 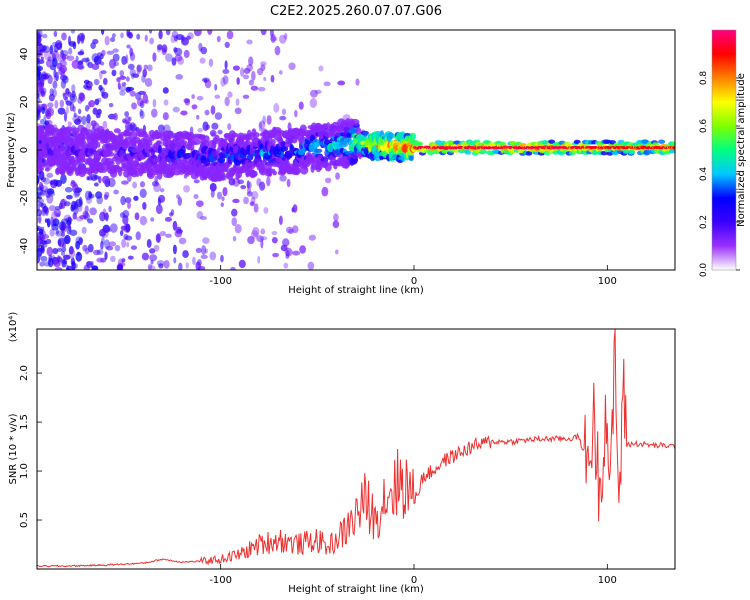 I want to click on snr-x-label: Height of straight line (km), so click(x=356, y=589).